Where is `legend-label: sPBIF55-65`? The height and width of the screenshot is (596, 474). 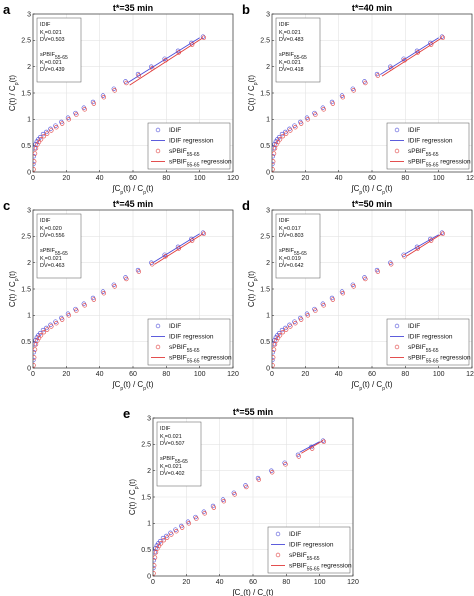 legend-label: sPBIF55-65 is located at coordinates (184, 349).